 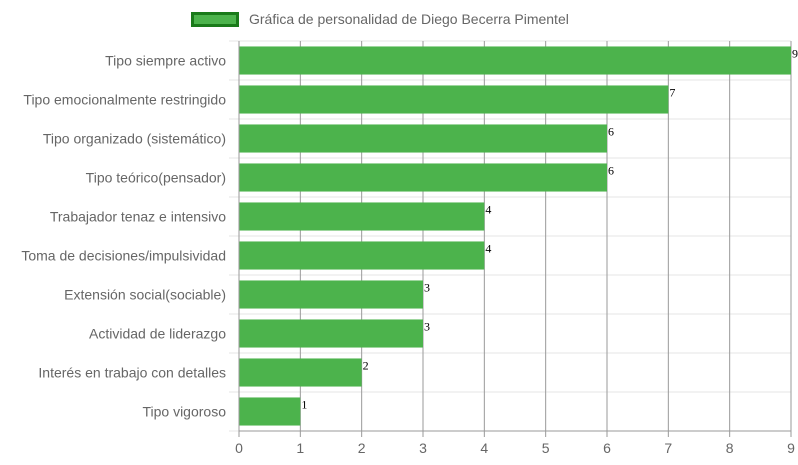 What do you see at coordinates (366, 365) in the screenshot?
I see `data-label: 2` at bounding box center [366, 365].